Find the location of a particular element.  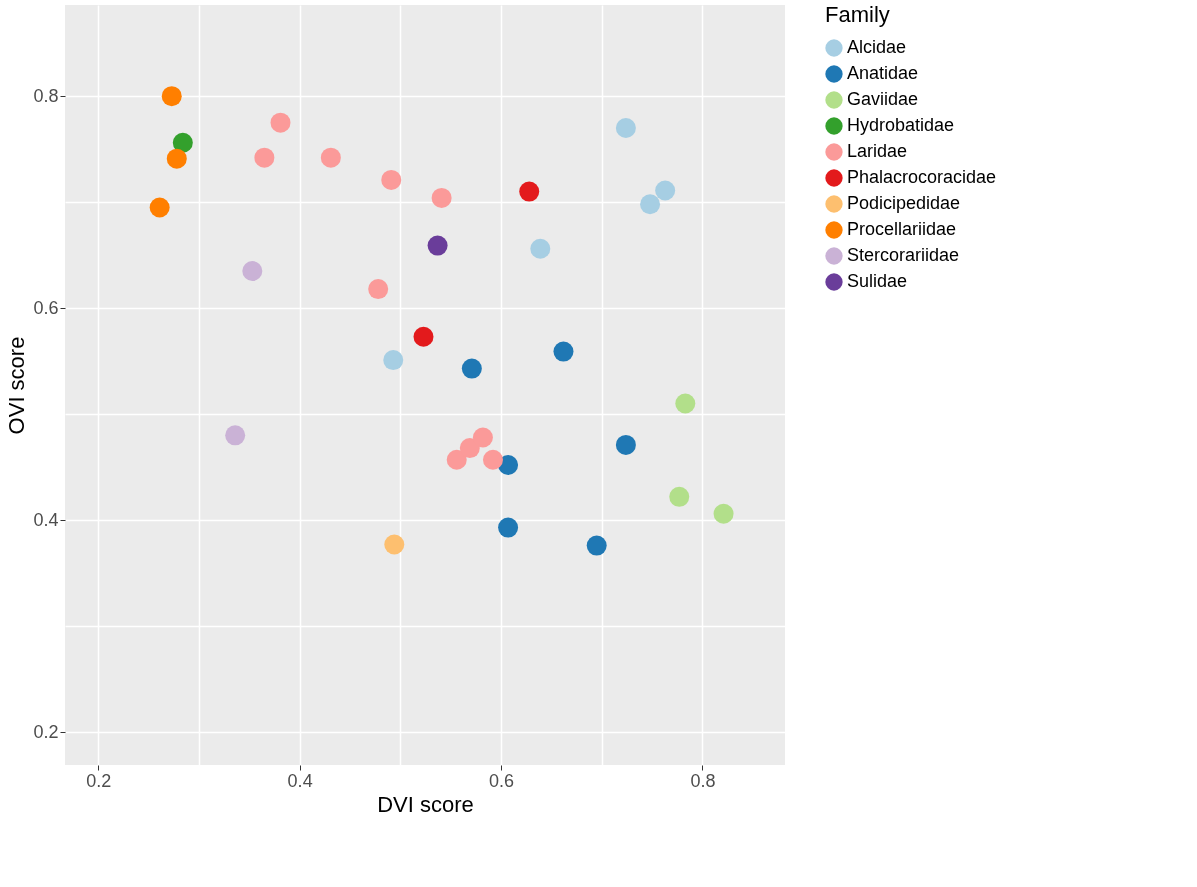

x-tick-label: 0.6 is located at coordinates (502, 780).